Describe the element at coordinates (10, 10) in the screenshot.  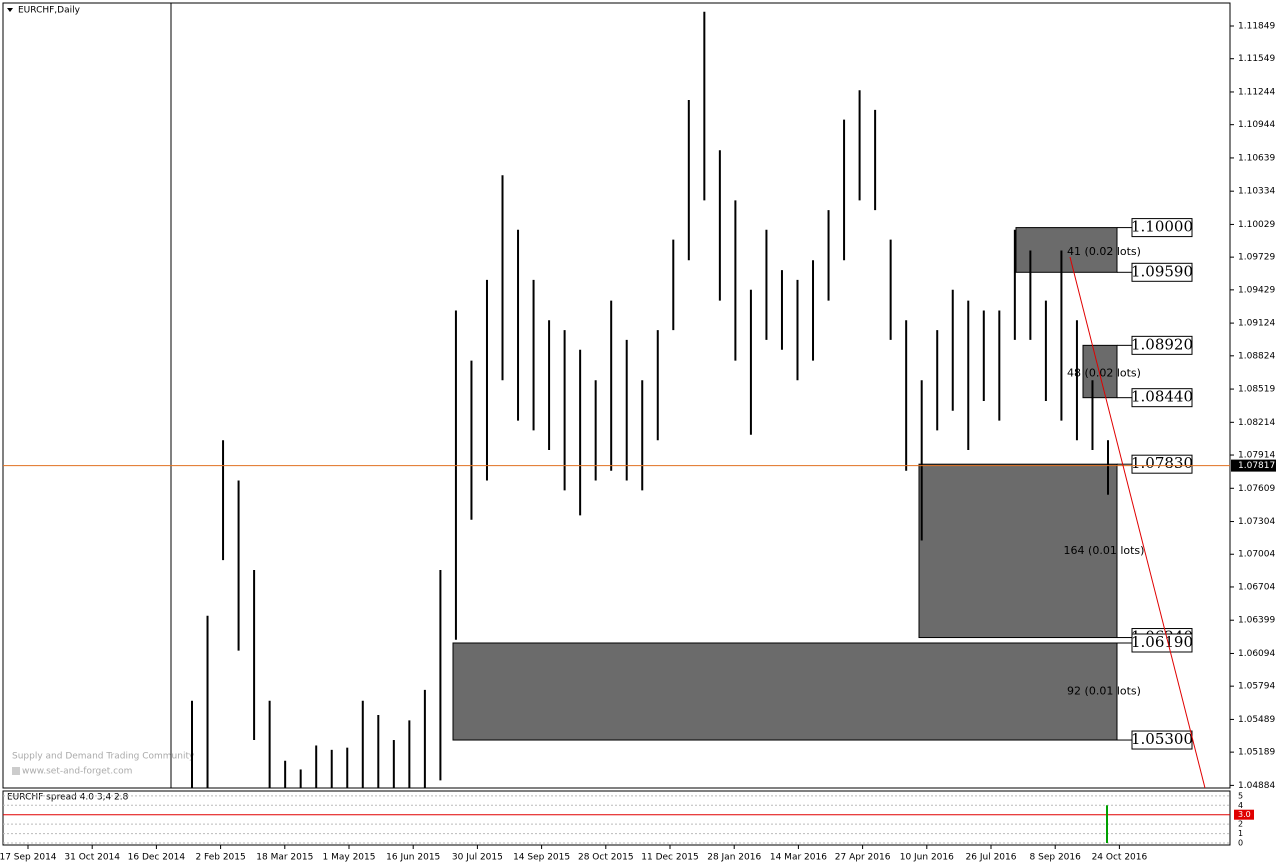
I see `menu-arrow` at that location.